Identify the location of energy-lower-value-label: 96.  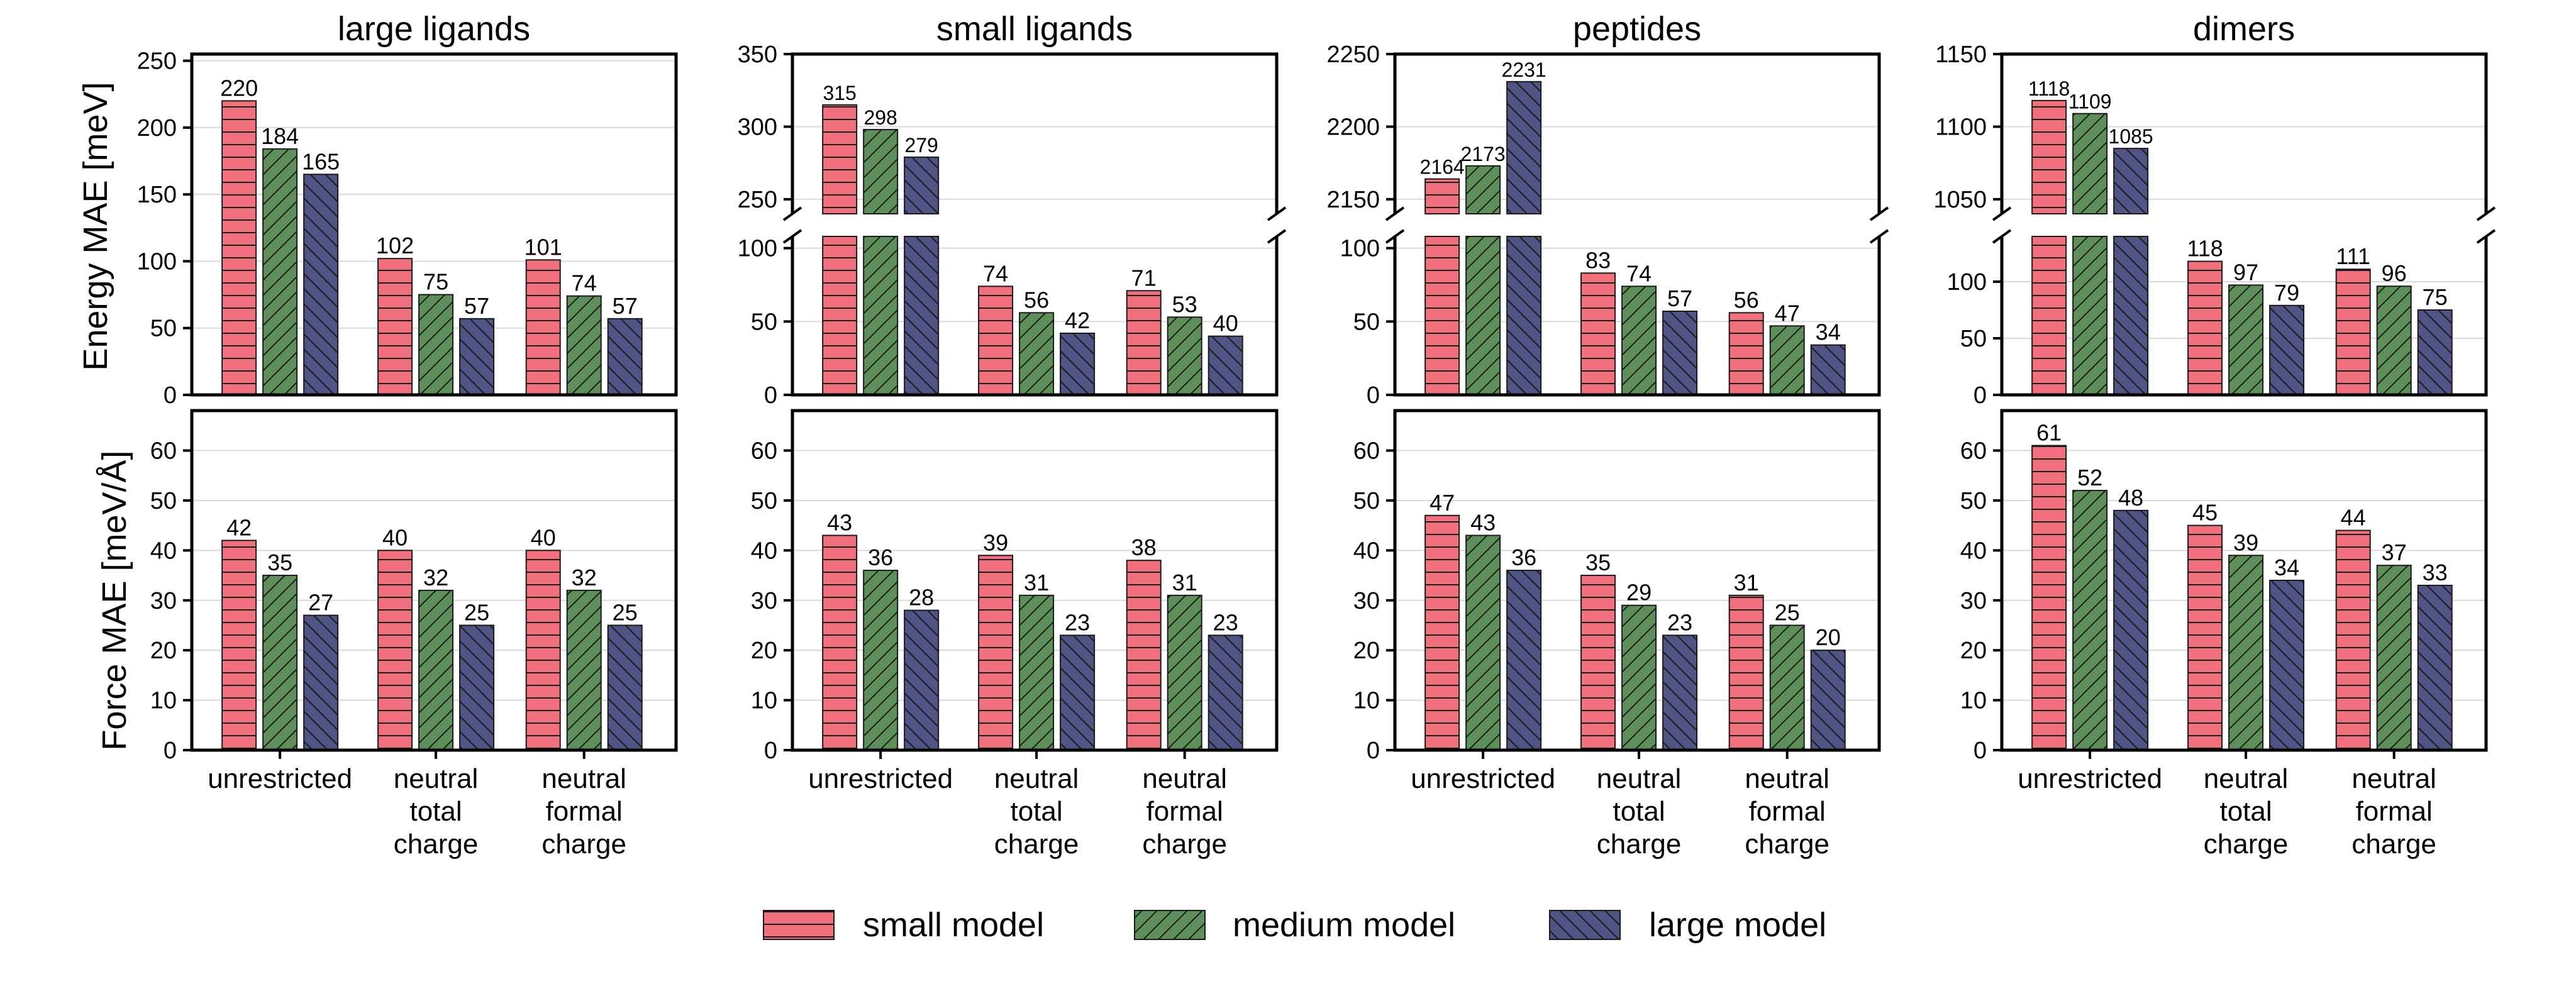
(2394, 273).